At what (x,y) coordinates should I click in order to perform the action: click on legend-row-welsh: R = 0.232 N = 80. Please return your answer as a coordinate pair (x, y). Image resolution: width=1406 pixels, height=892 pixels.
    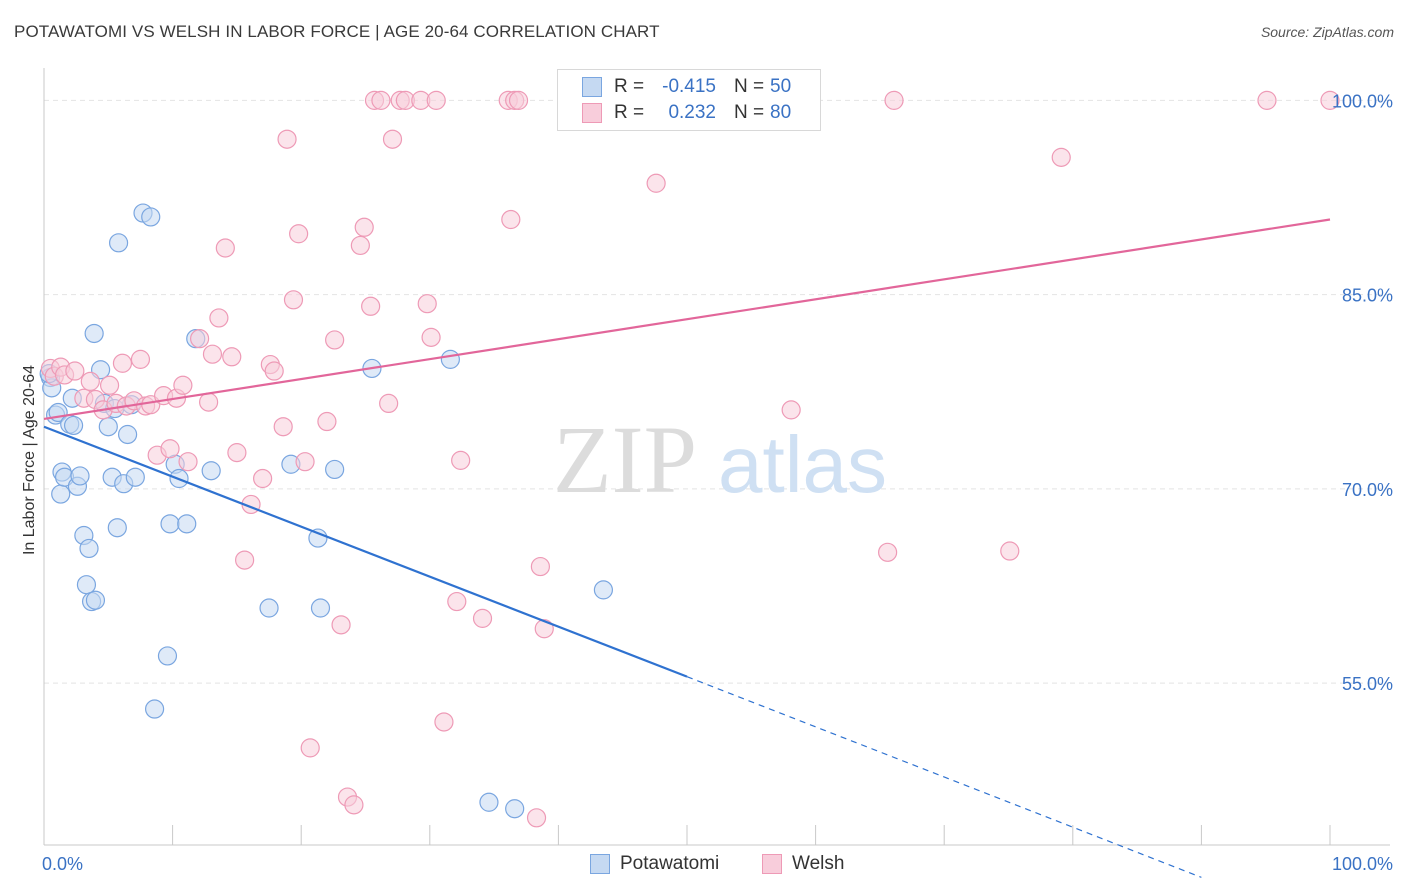
    Looking at the image, I should click on (686, 113).